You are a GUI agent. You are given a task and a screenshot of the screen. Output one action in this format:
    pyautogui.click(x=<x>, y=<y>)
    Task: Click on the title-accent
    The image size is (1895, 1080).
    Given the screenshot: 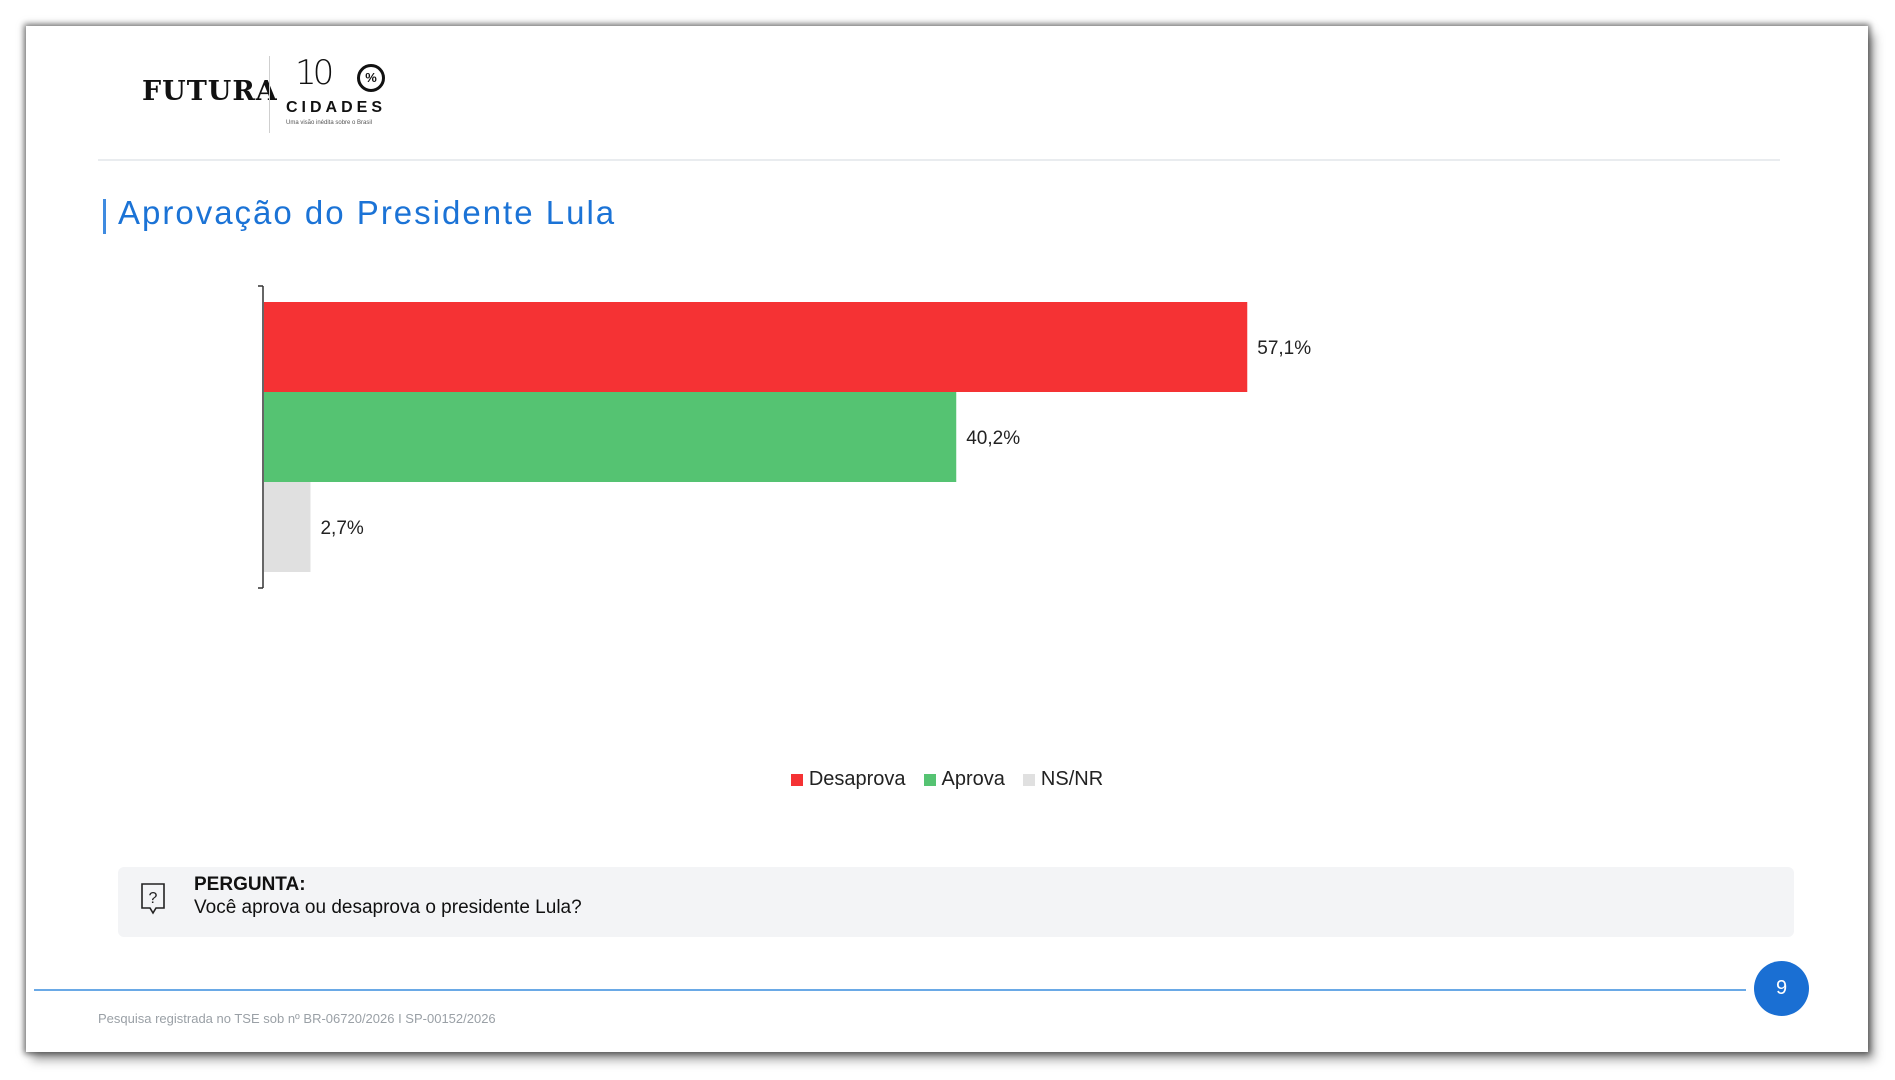 What is the action you would take?
    pyautogui.click(x=104, y=216)
    